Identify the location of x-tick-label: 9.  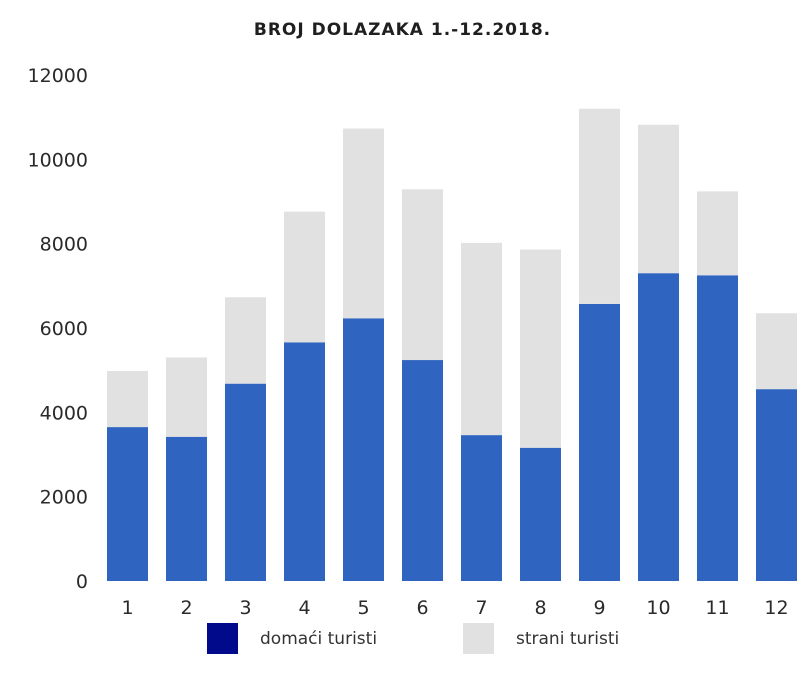
(599, 608).